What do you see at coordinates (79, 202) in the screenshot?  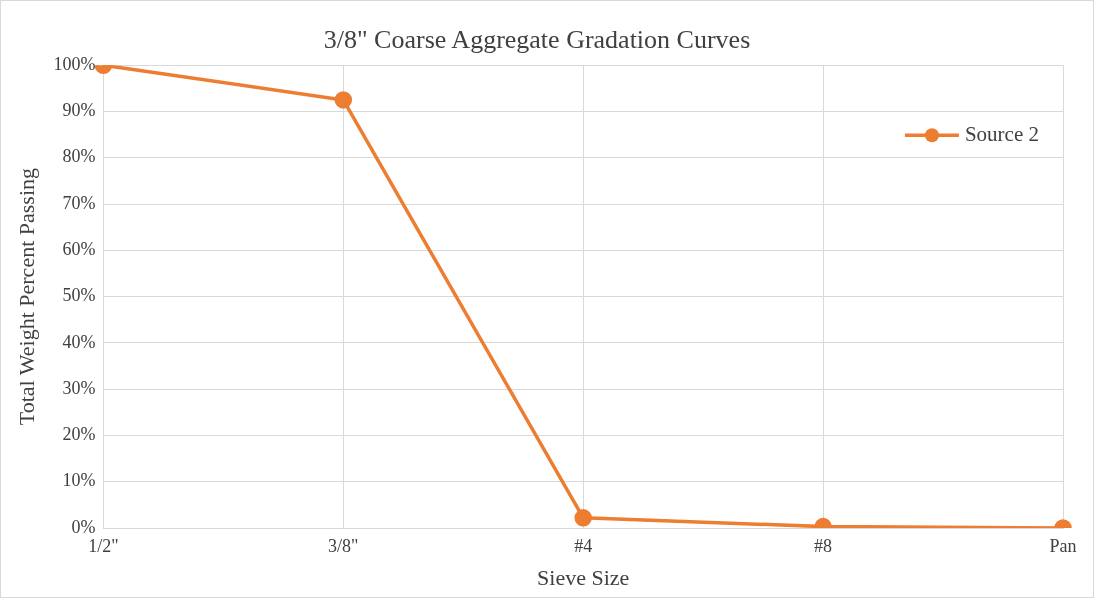 I see `y-tick-label: 70%` at bounding box center [79, 202].